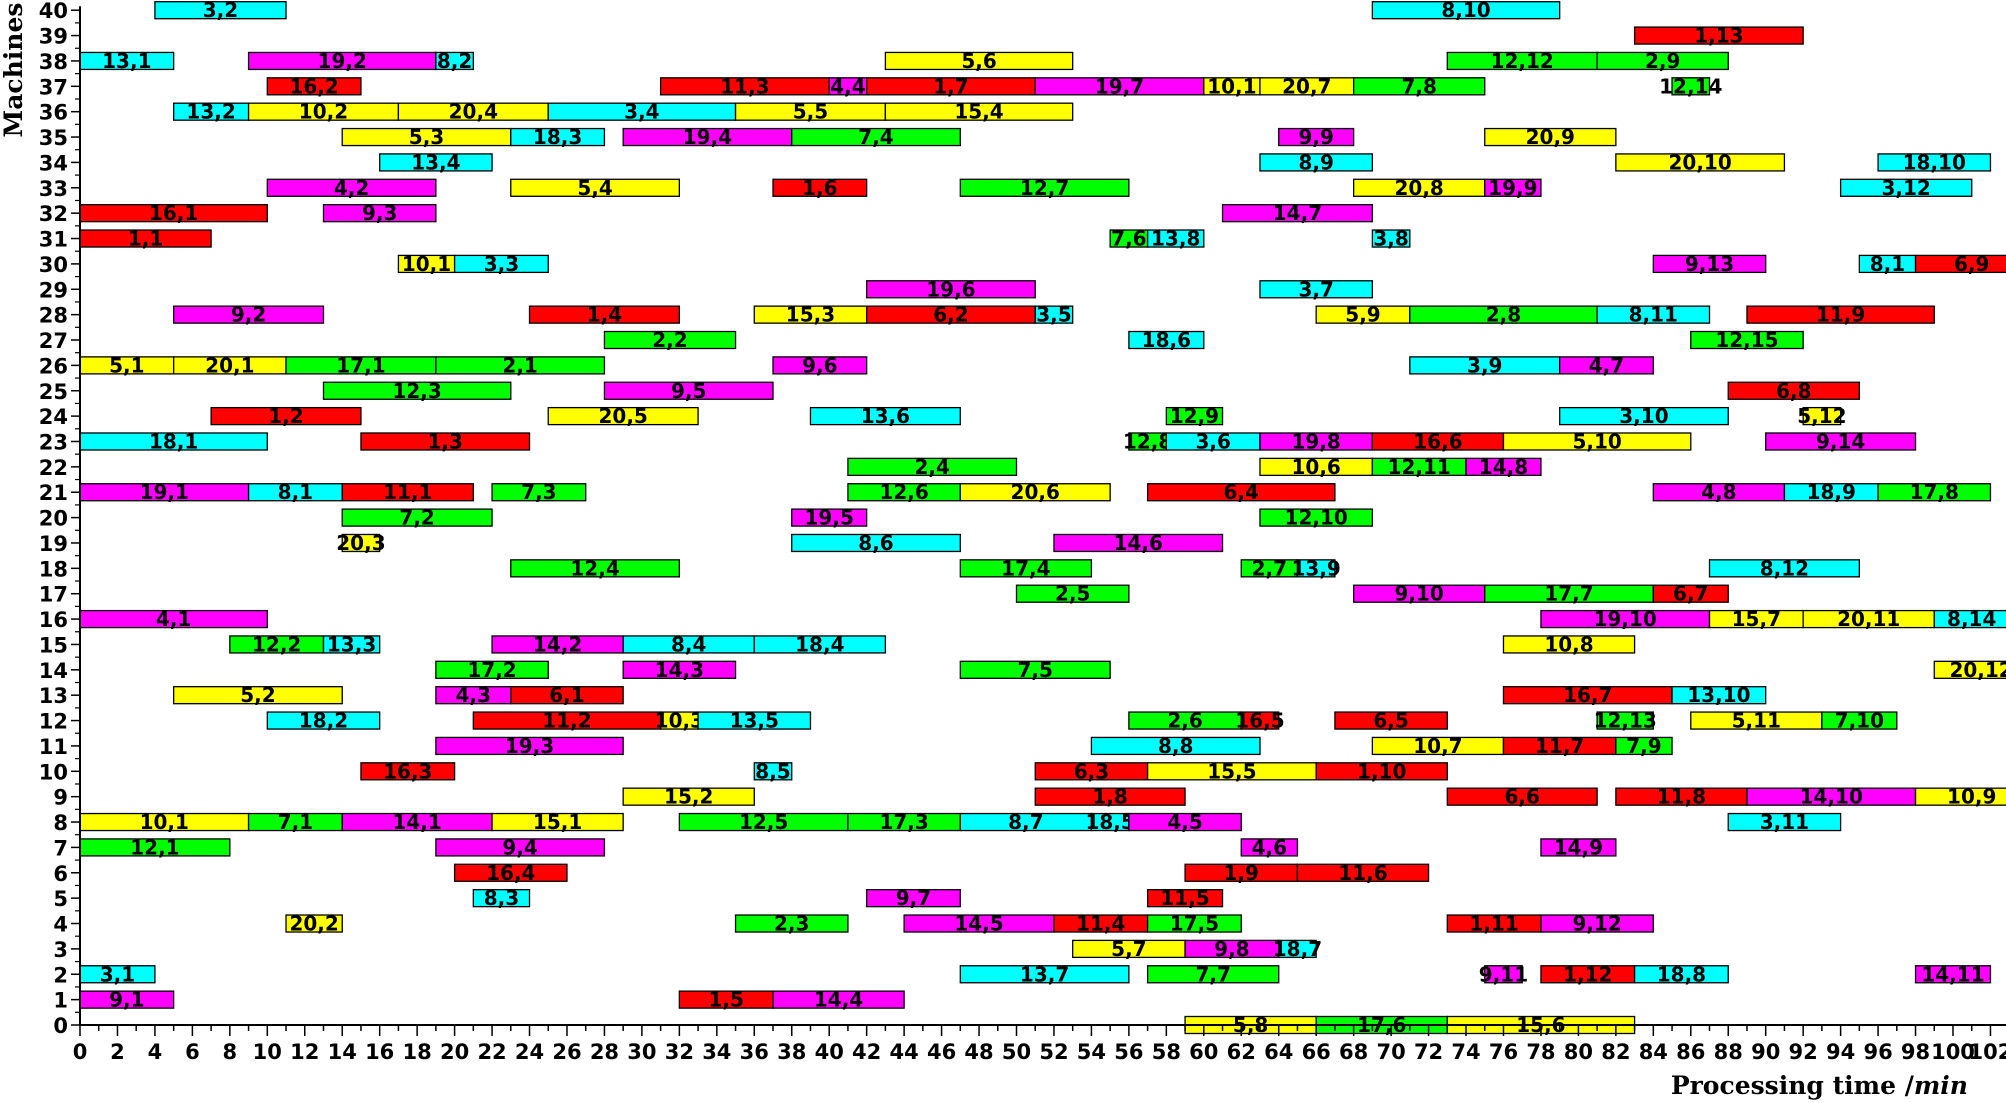 The width and height of the screenshot is (2006, 1103). I want to click on task-bar: 20,3, so click(360, 543).